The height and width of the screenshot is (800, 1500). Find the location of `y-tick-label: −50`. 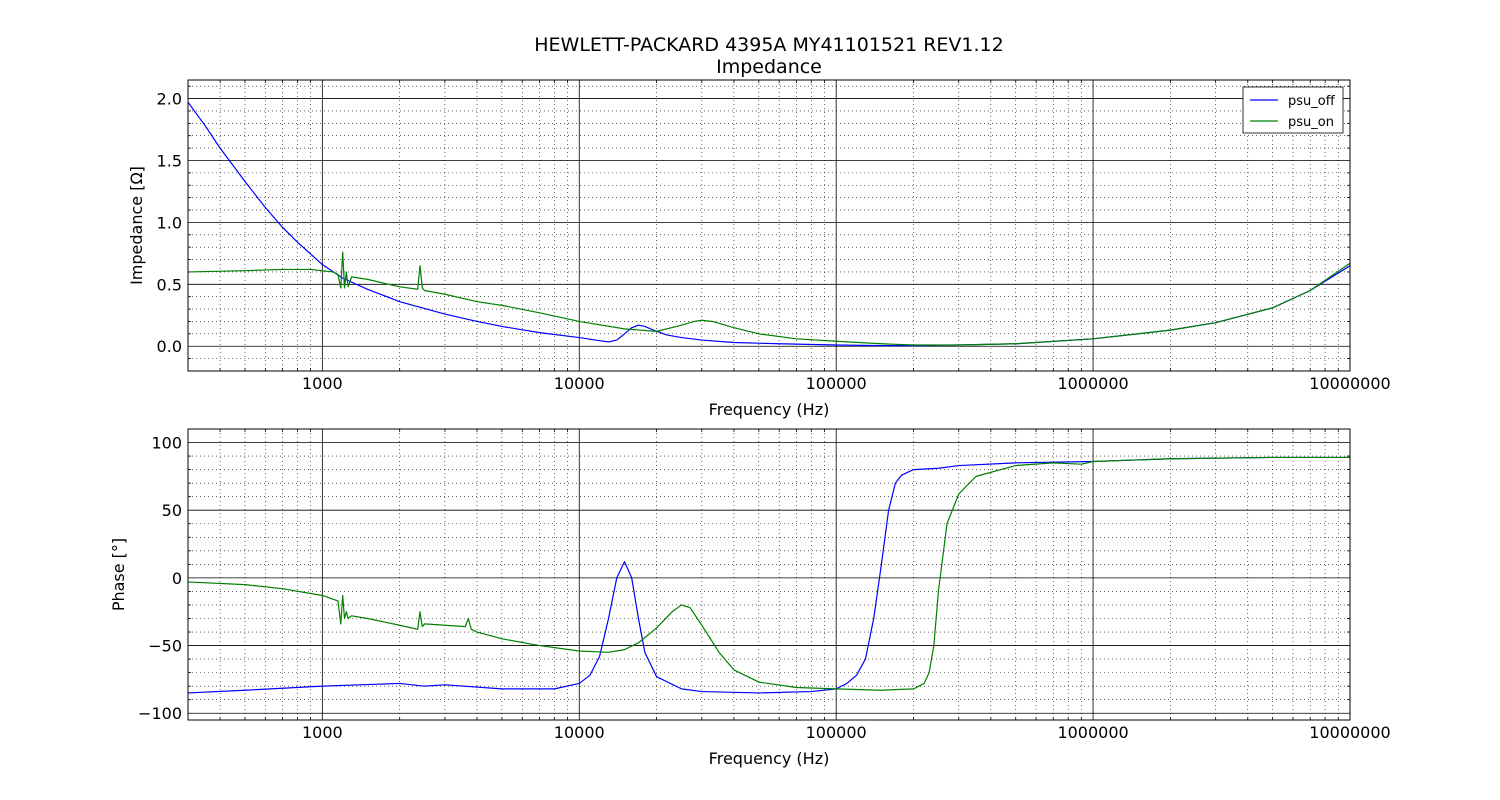

y-tick-label: −50 is located at coordinates (165, 646).